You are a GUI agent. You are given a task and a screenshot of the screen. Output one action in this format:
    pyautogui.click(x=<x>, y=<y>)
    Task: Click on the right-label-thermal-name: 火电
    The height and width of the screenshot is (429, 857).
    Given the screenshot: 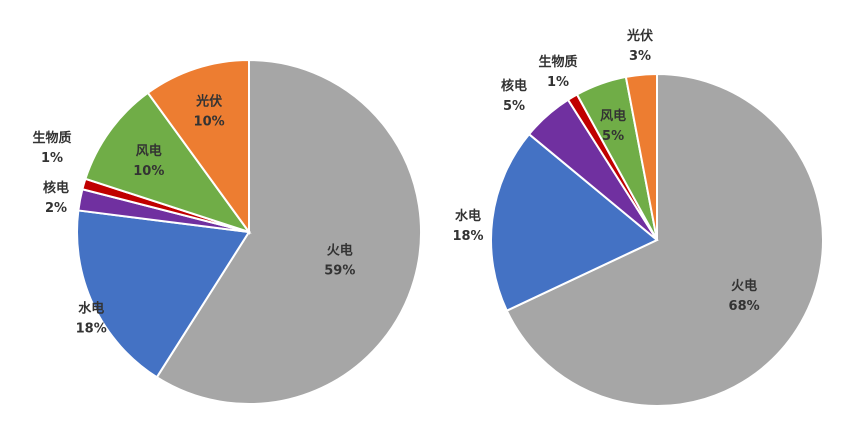 What is the action you would take?
    pyautogui.click(x=744, y=286)
    